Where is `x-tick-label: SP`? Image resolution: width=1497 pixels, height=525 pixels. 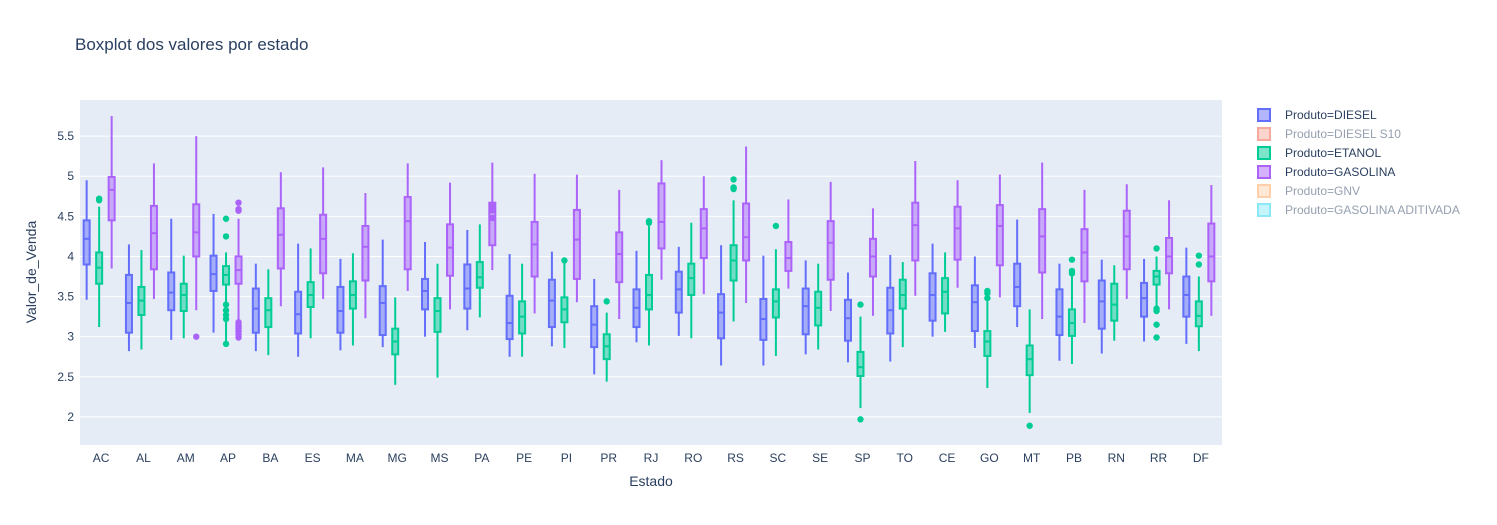
x-tick-label: SP is located at coordinates (862, 458).